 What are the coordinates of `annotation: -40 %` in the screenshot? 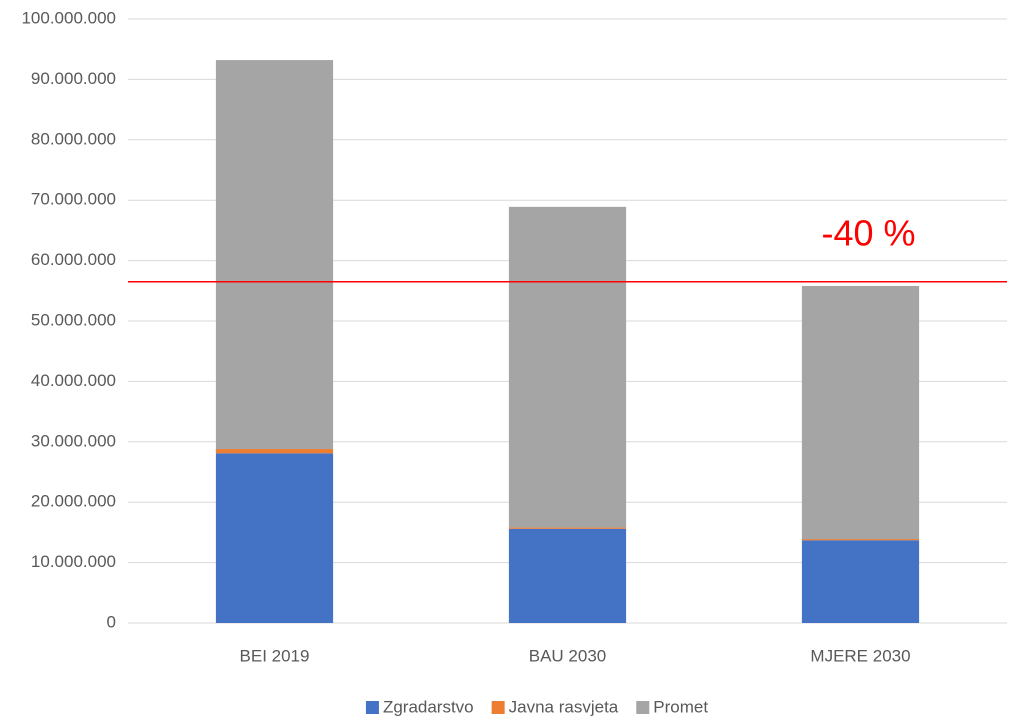 It's located at (868, 232).